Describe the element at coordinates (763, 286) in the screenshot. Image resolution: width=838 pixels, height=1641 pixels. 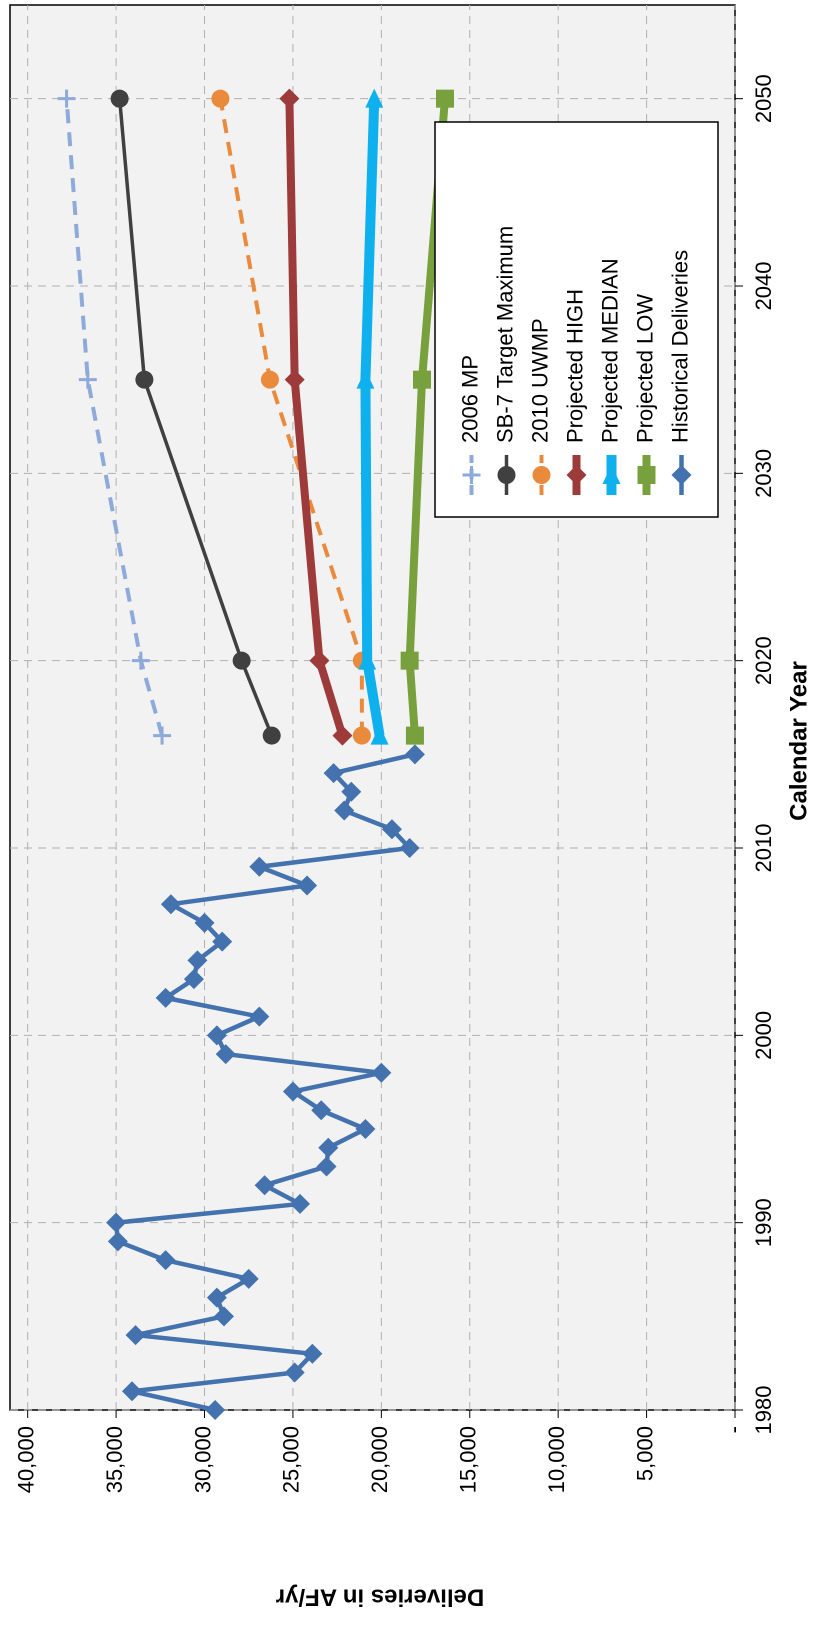
I see `x-tick-label: 2040` at that location.